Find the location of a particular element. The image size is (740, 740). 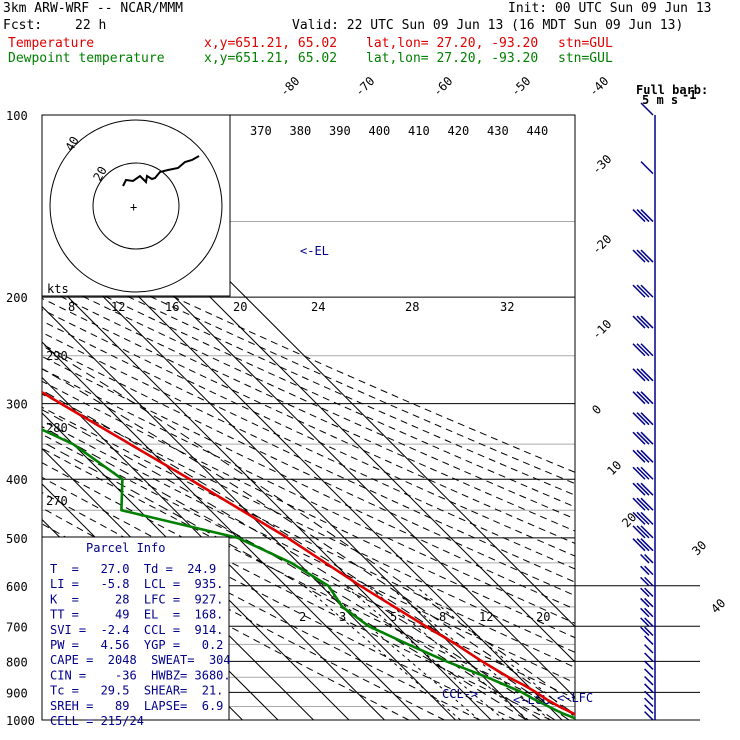

mixing-ratio-label: 5 is located at coordinates (393, 617).